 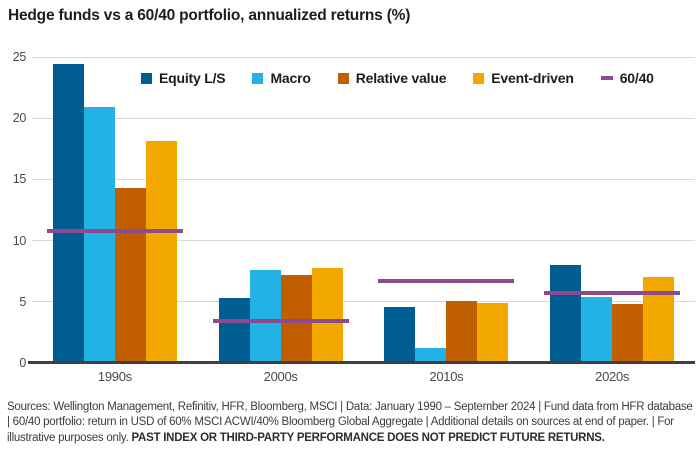 I want to click on legend-label: Macro, so click(x=290, y=78).